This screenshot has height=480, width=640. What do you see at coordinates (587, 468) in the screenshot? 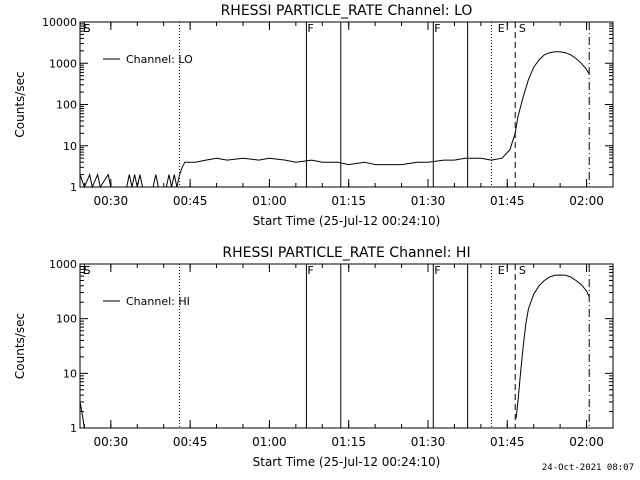
I see `footer-timestamp: 24-Oct-2021 08:07` at bounding box center [587, 468].